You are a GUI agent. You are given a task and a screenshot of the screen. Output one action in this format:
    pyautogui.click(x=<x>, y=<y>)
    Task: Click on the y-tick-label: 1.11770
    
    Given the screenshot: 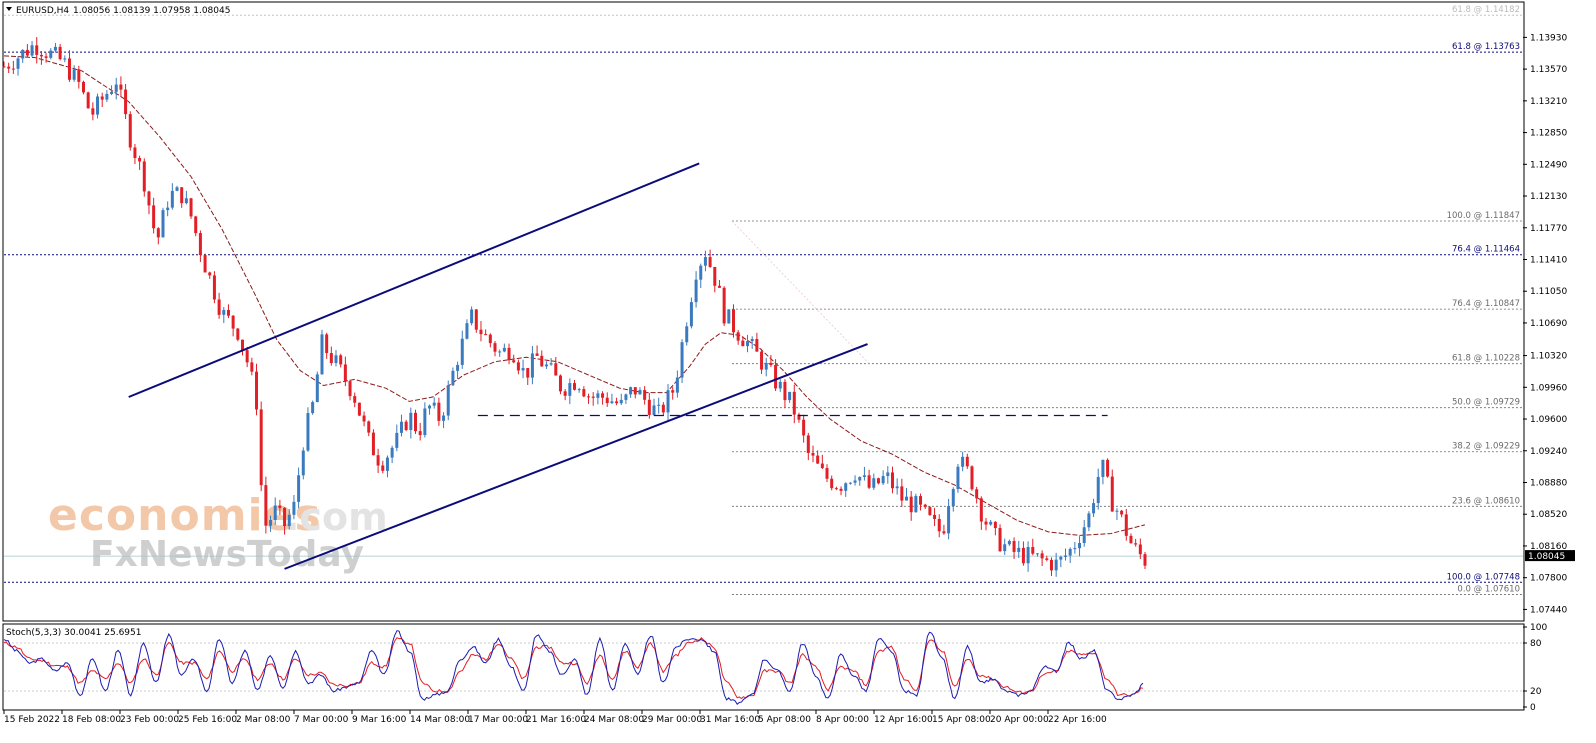 What is the action you would take?
    pyautogui.click(x=1548, y=229)
    